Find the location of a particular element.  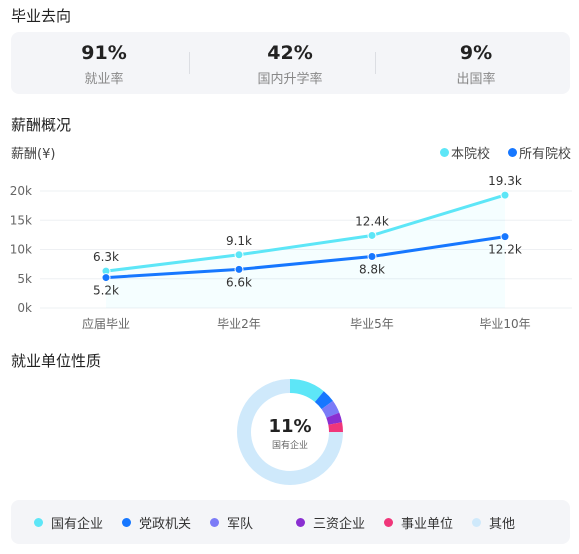

salary-legend-all: 所有院校 is located at coordinates (539, 152).